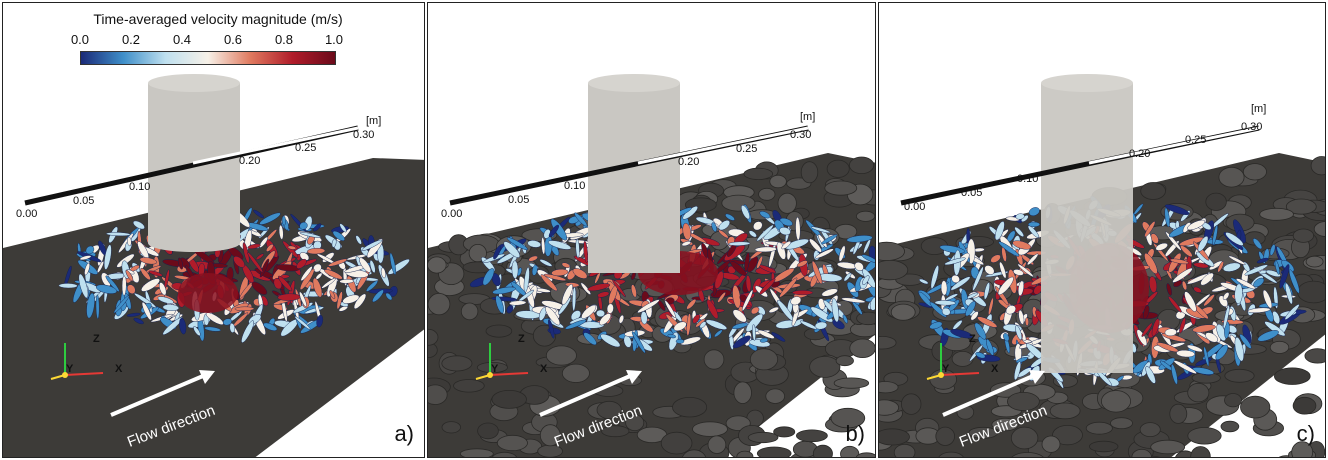  I want to click on axis-y-label: Y, so click(495, 369).